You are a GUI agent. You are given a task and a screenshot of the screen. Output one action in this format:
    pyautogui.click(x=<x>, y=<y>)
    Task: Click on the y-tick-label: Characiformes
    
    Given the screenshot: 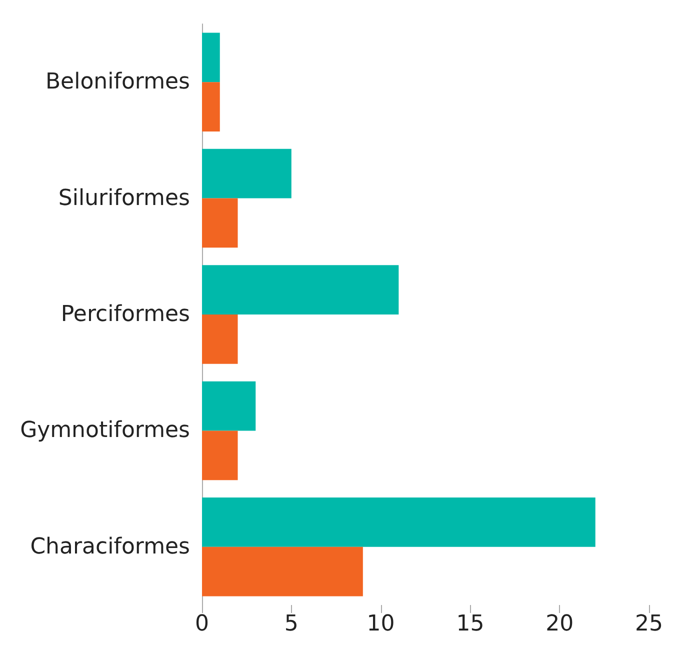 What is the action you would take?
    pyautogui.click(x=110, y=547)
    